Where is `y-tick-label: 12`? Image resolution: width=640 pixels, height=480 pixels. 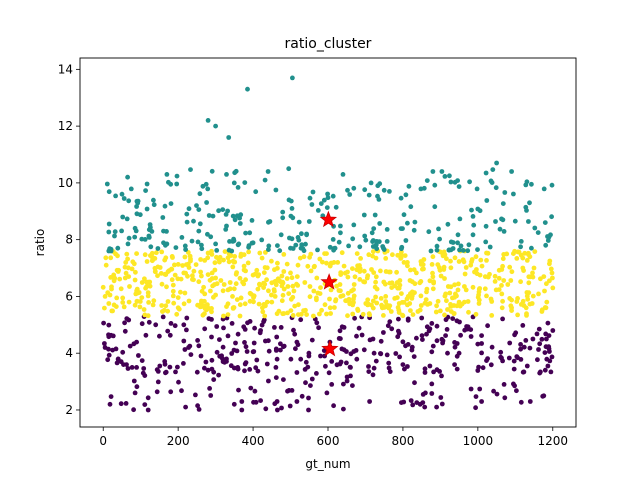 y-tick-label: 12 is located at coordinates (65, 126).